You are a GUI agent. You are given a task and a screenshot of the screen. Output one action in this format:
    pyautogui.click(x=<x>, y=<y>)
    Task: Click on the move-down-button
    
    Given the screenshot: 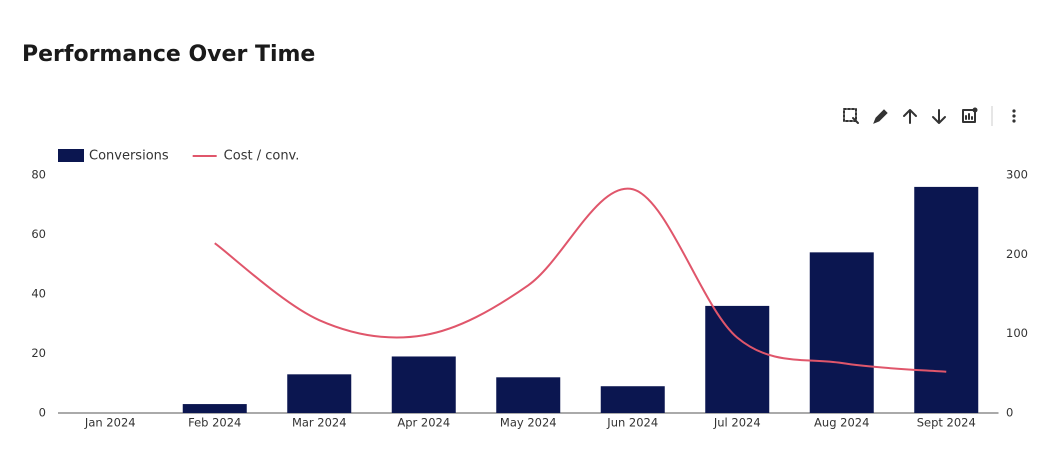 What is the action you would take?
    pyautogui.click(x=939, y=116)
    